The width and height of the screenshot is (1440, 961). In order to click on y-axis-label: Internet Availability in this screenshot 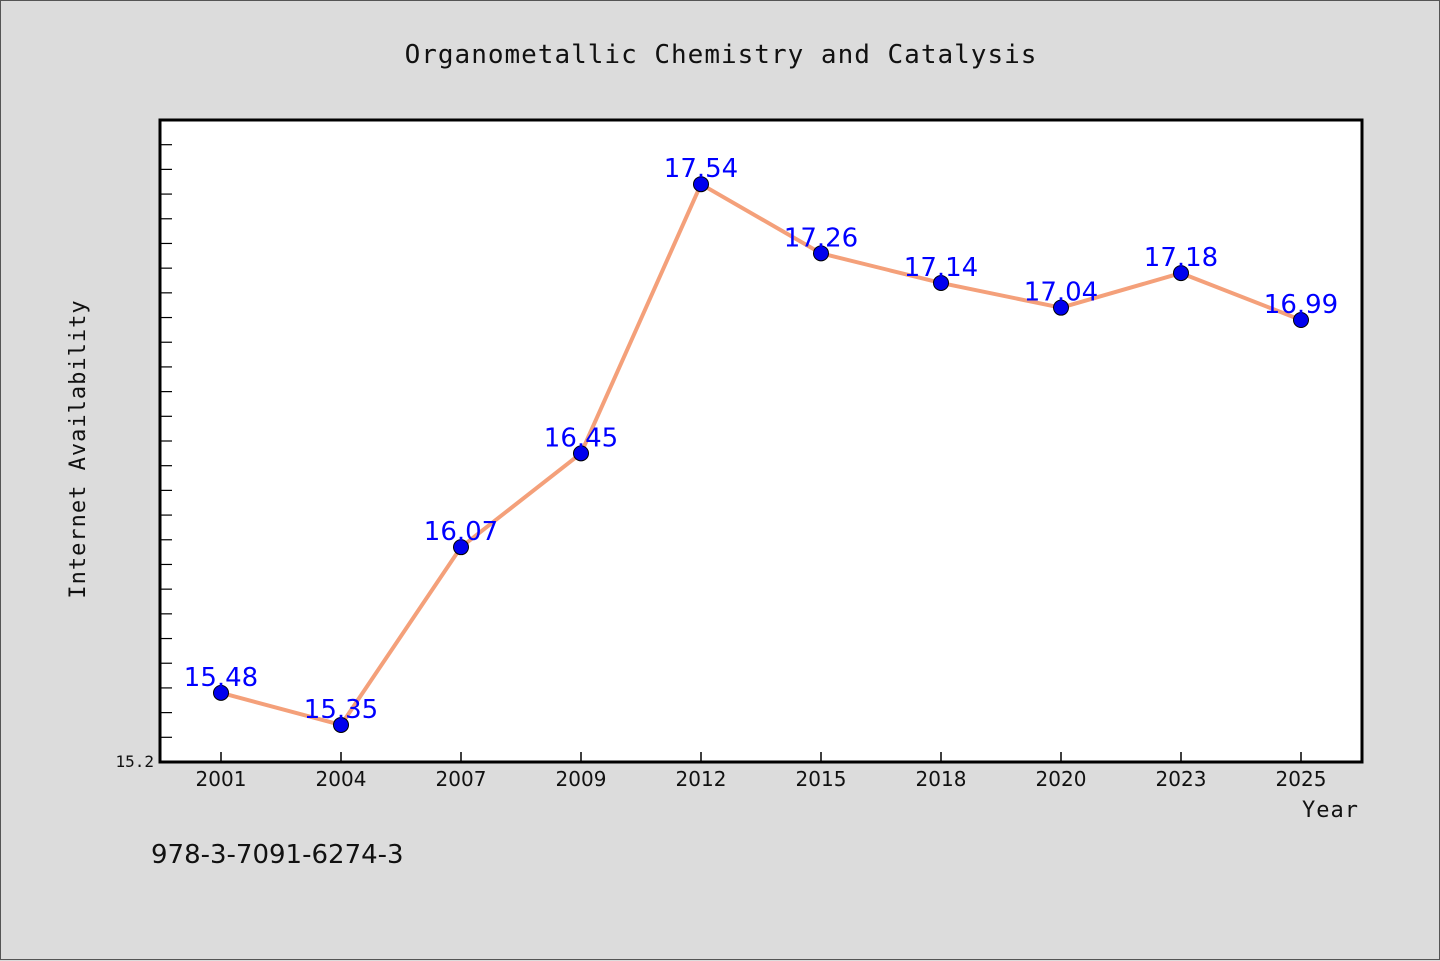, I will do `click(78, 448)`.